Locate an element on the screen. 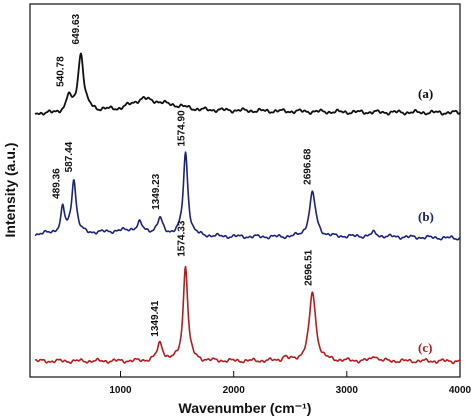 Image resolution: width=474 pixels, height=420 pixels. peak-label-series-1-0: 489.36 is located at coordinates (57, 183).